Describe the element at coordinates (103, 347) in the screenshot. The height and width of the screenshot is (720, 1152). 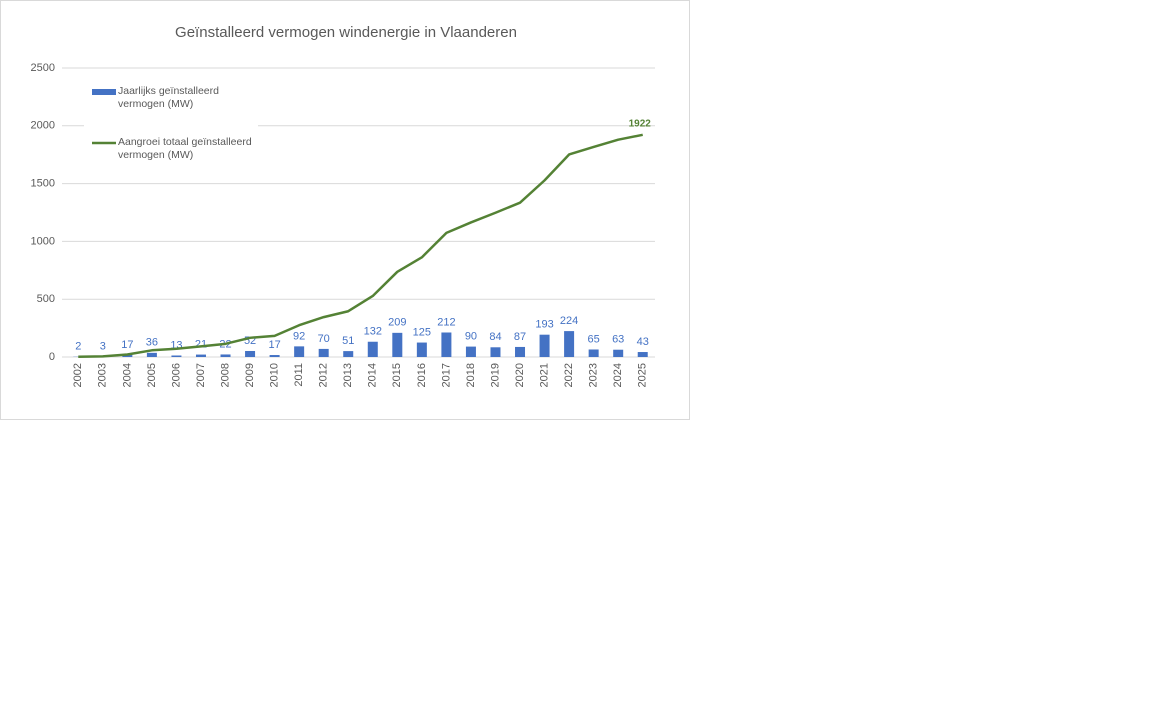
I see `bar-value-label: 3` at that location.